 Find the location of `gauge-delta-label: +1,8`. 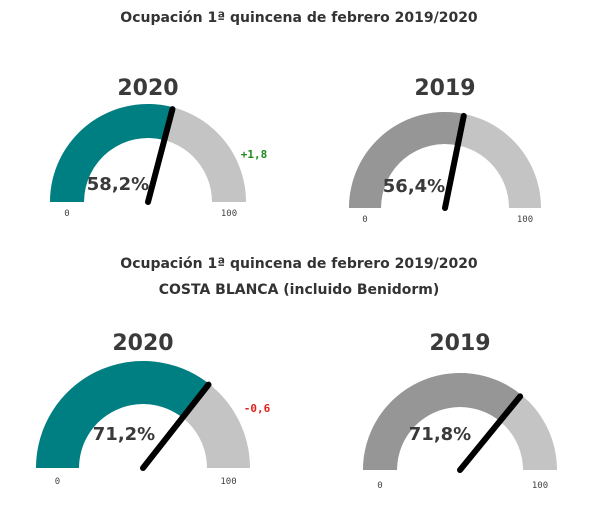

gauge-delta-label: +1,8 is located at coordinates (254, 154).